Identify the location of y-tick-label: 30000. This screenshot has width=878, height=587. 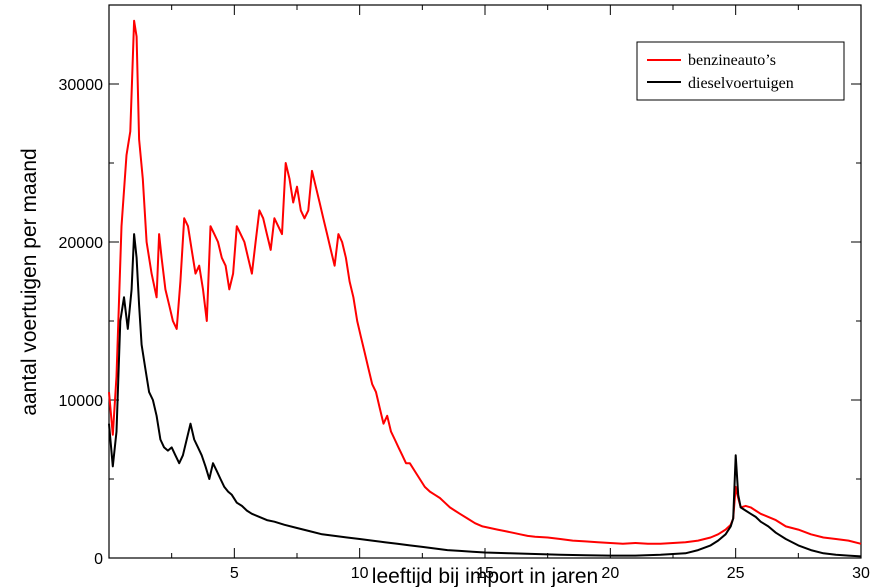
(81, 85).